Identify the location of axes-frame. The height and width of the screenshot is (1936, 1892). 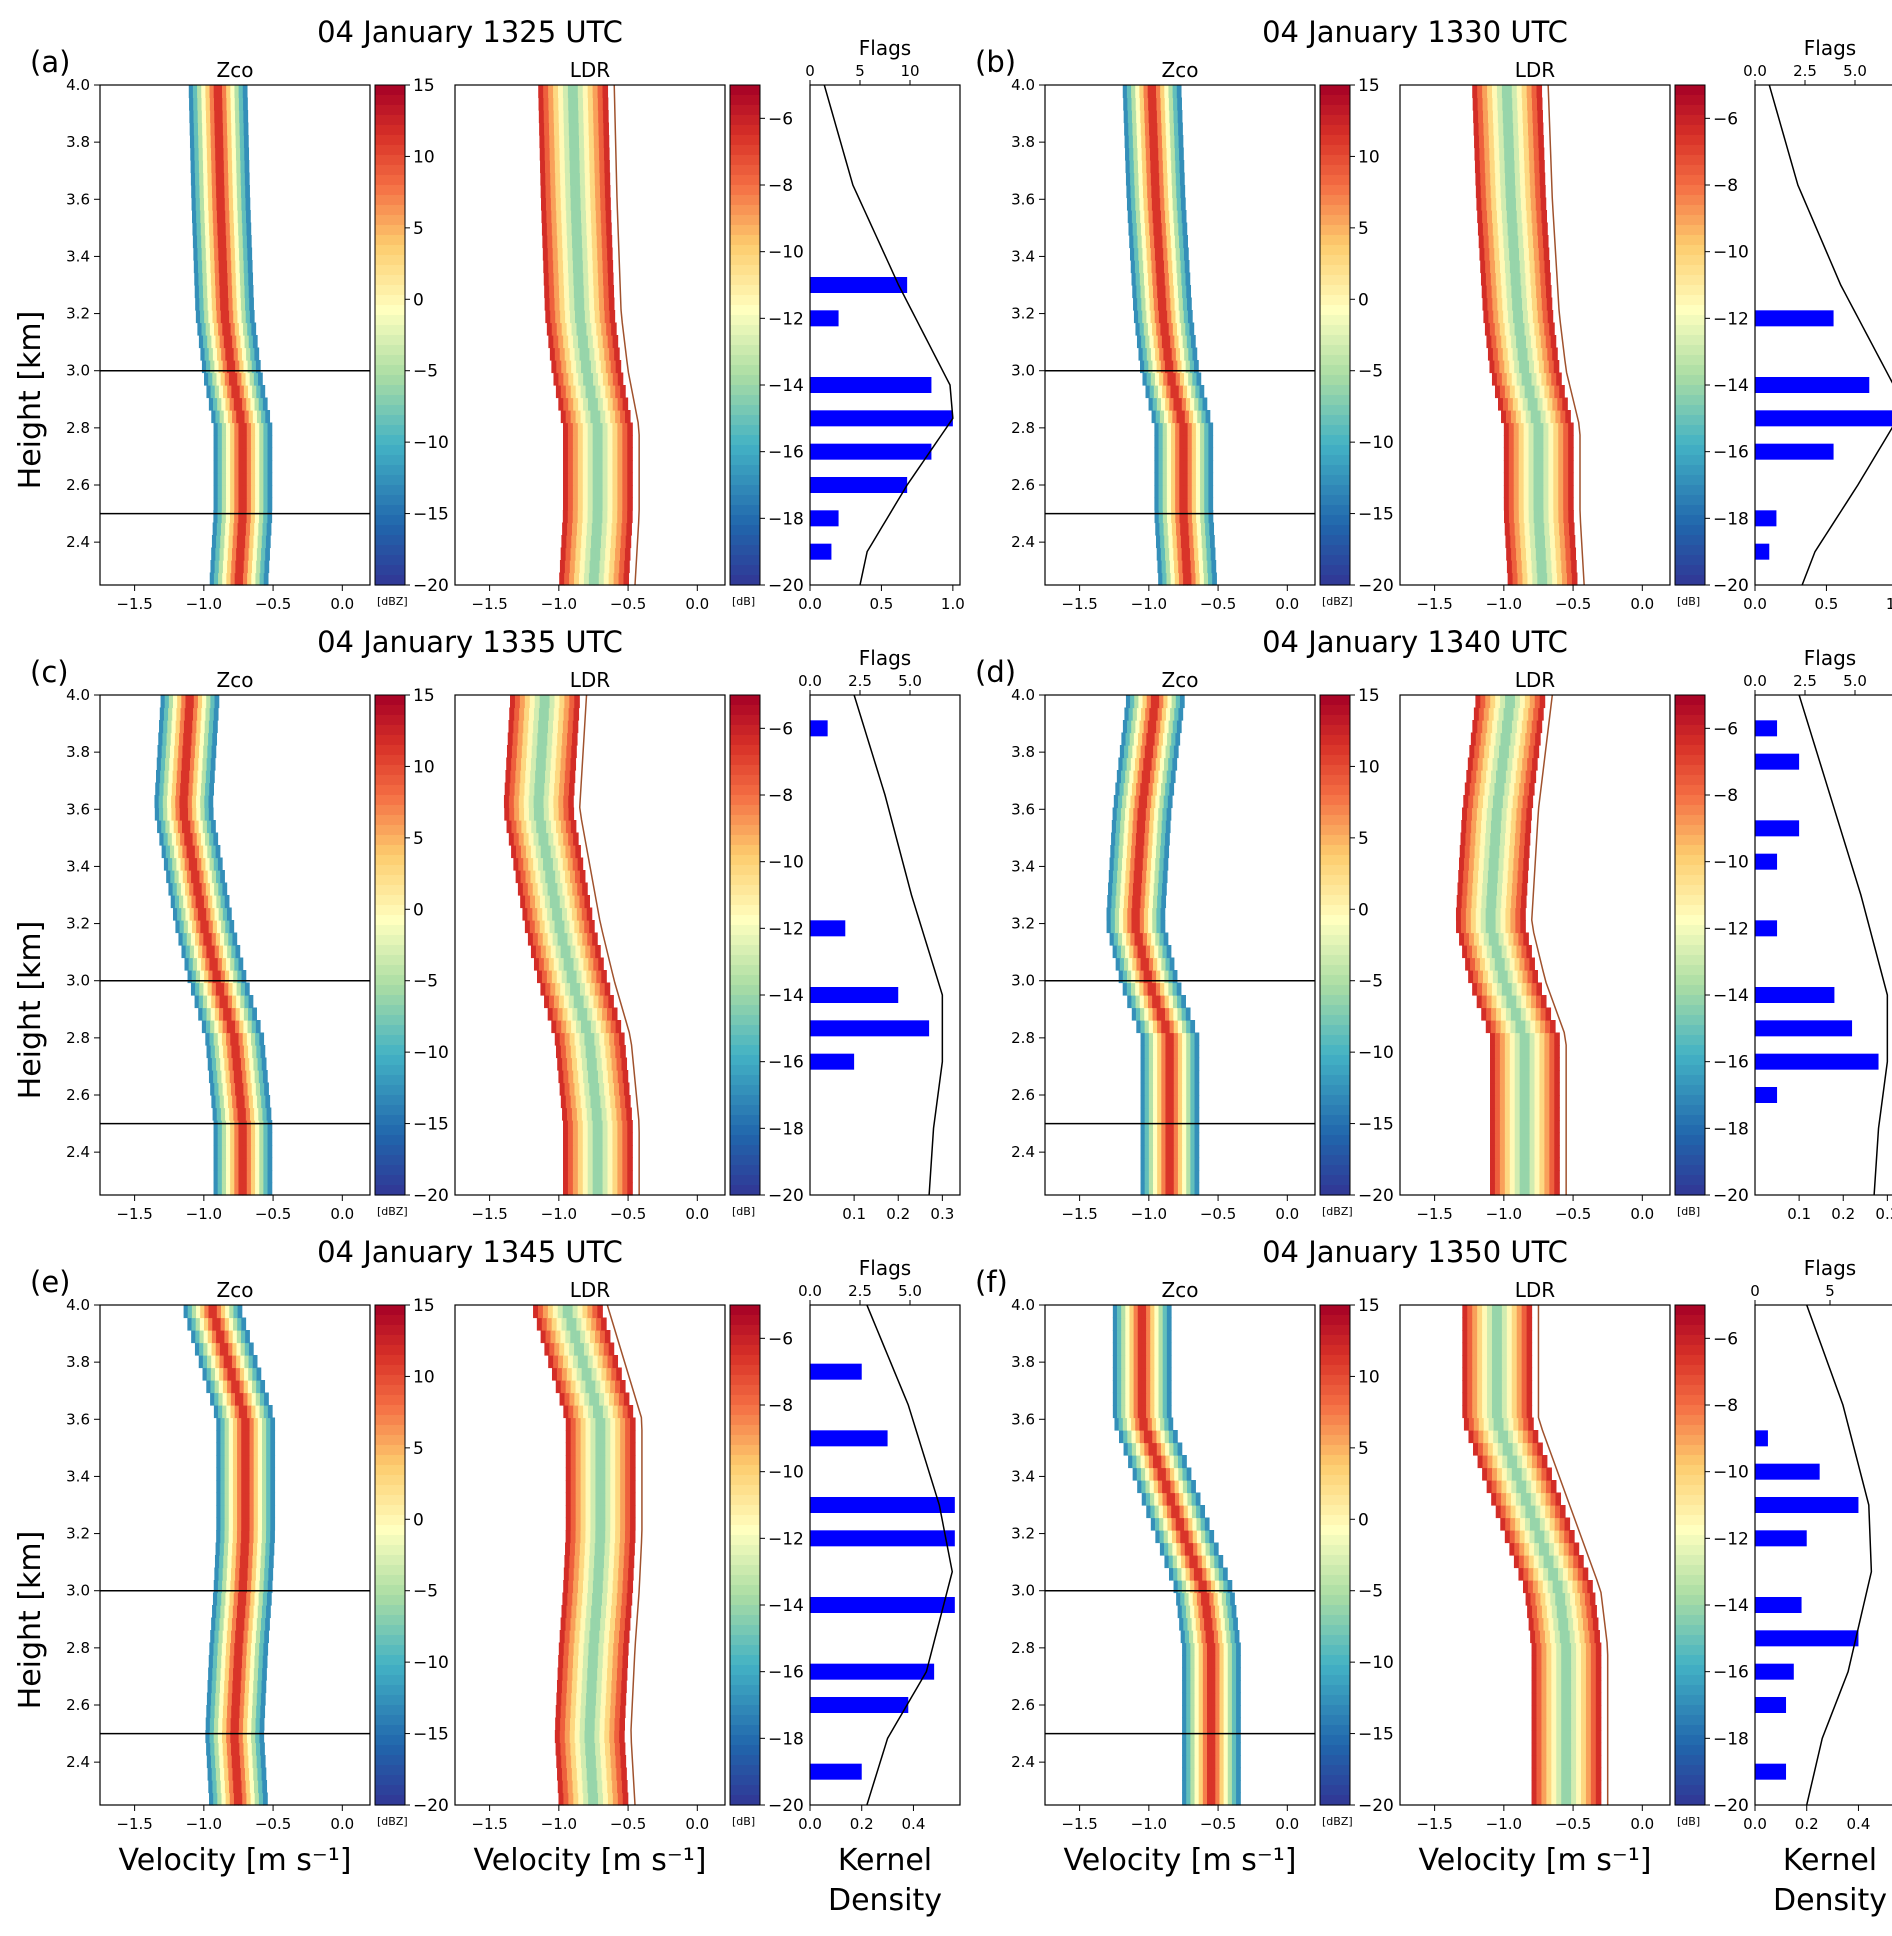
(590, 335).